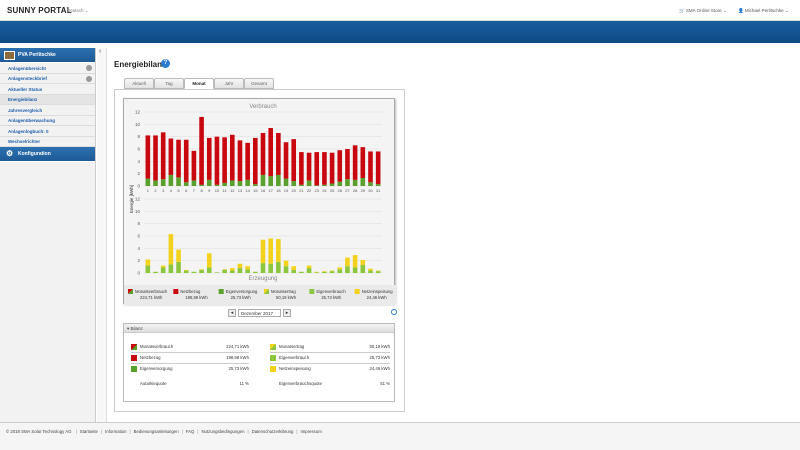 Image resolution: width=800 pixels, height=450 pixels. What do you see at coordinates (10, 153) in the screenshot?
I see `gear-icon: ⚙` at bounding box center [10, 153].